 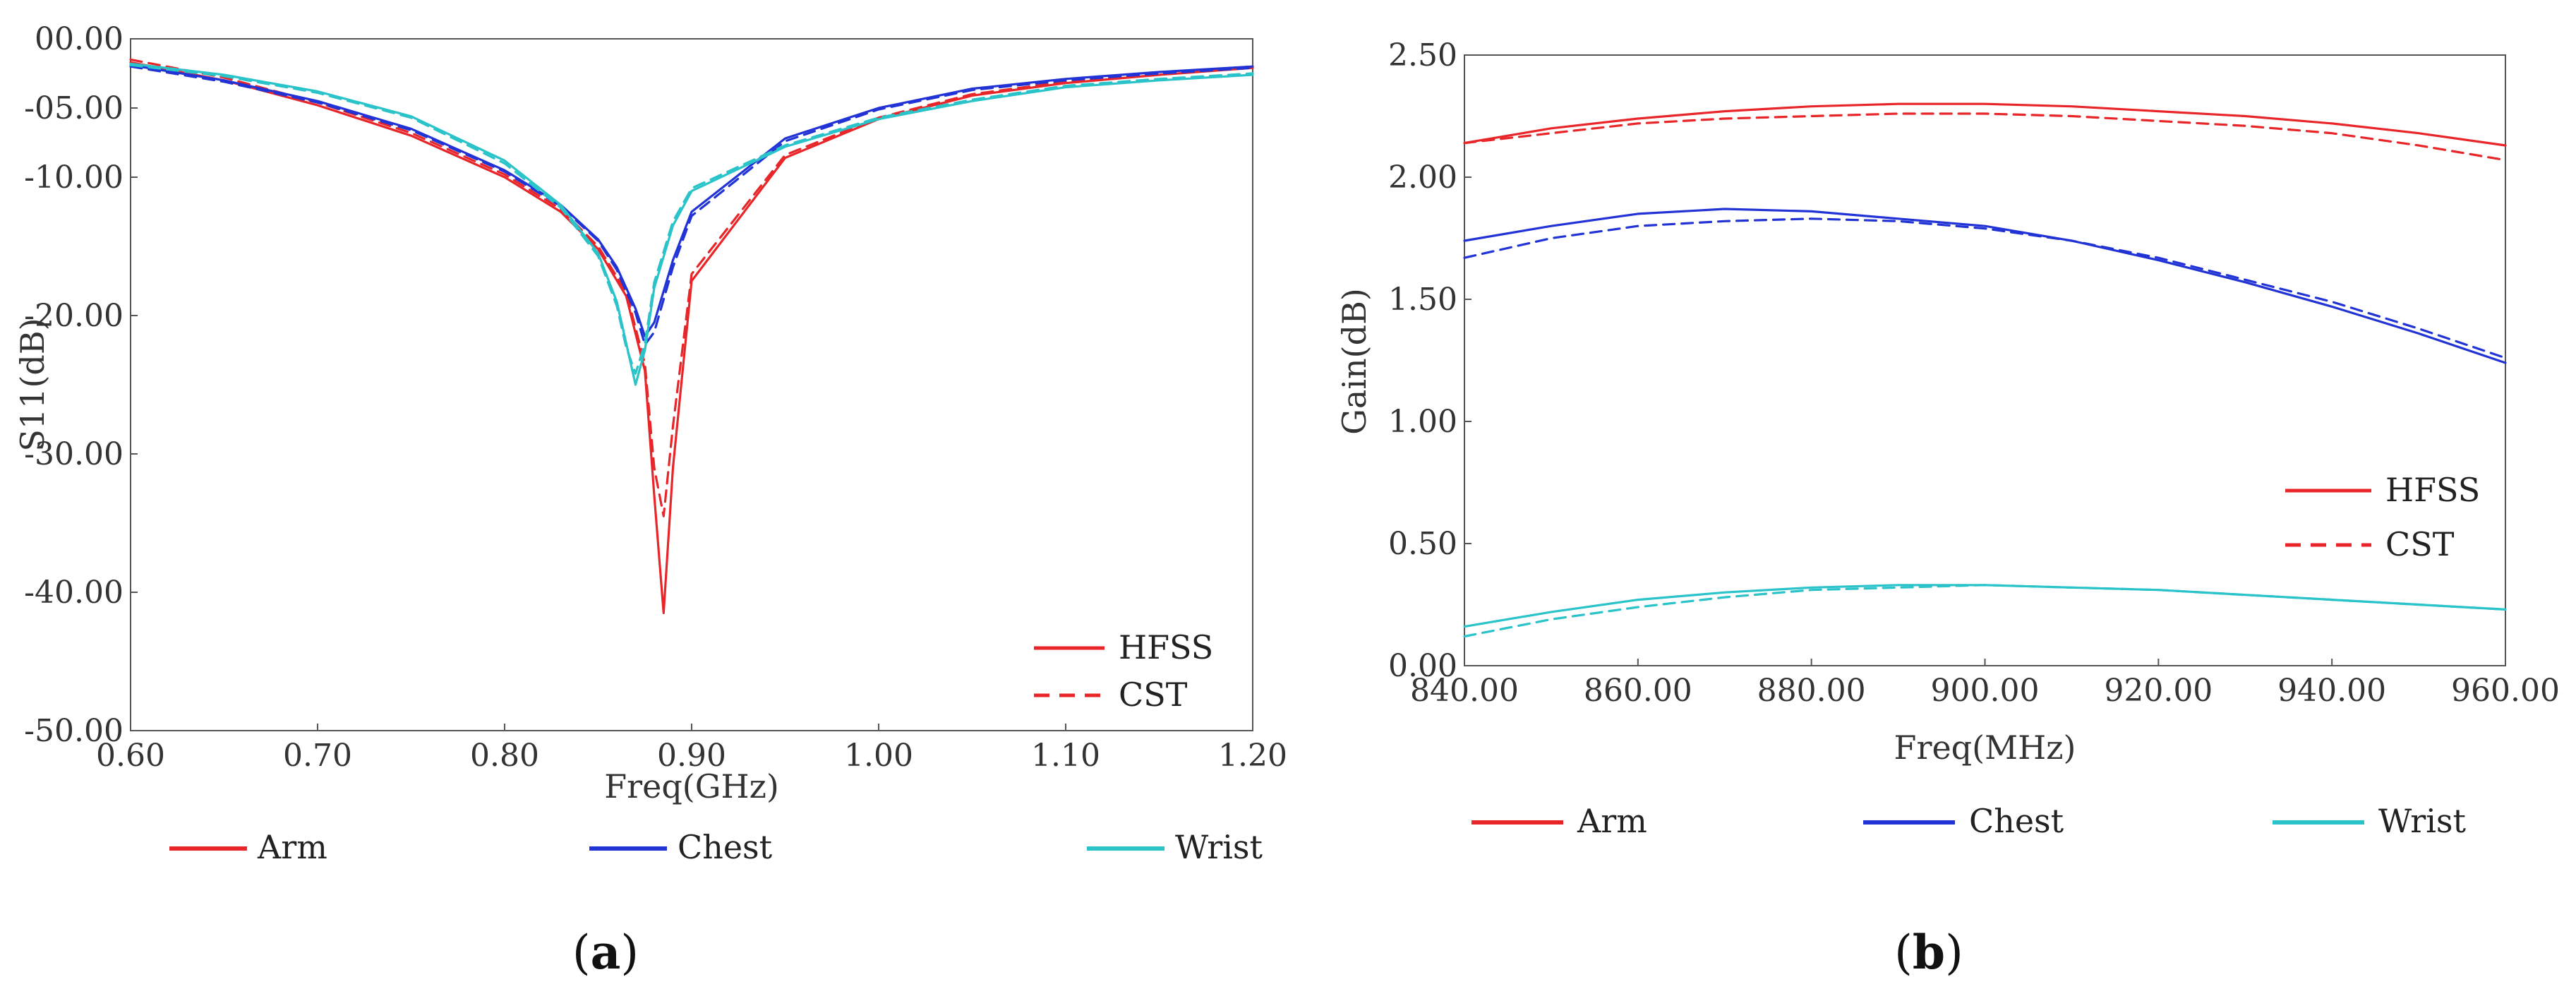 What do you see at coordinates (725, 847) in the screenshot?
I see `panel-a-legend-label-chest: Chest` at bounding box center [725, 847].